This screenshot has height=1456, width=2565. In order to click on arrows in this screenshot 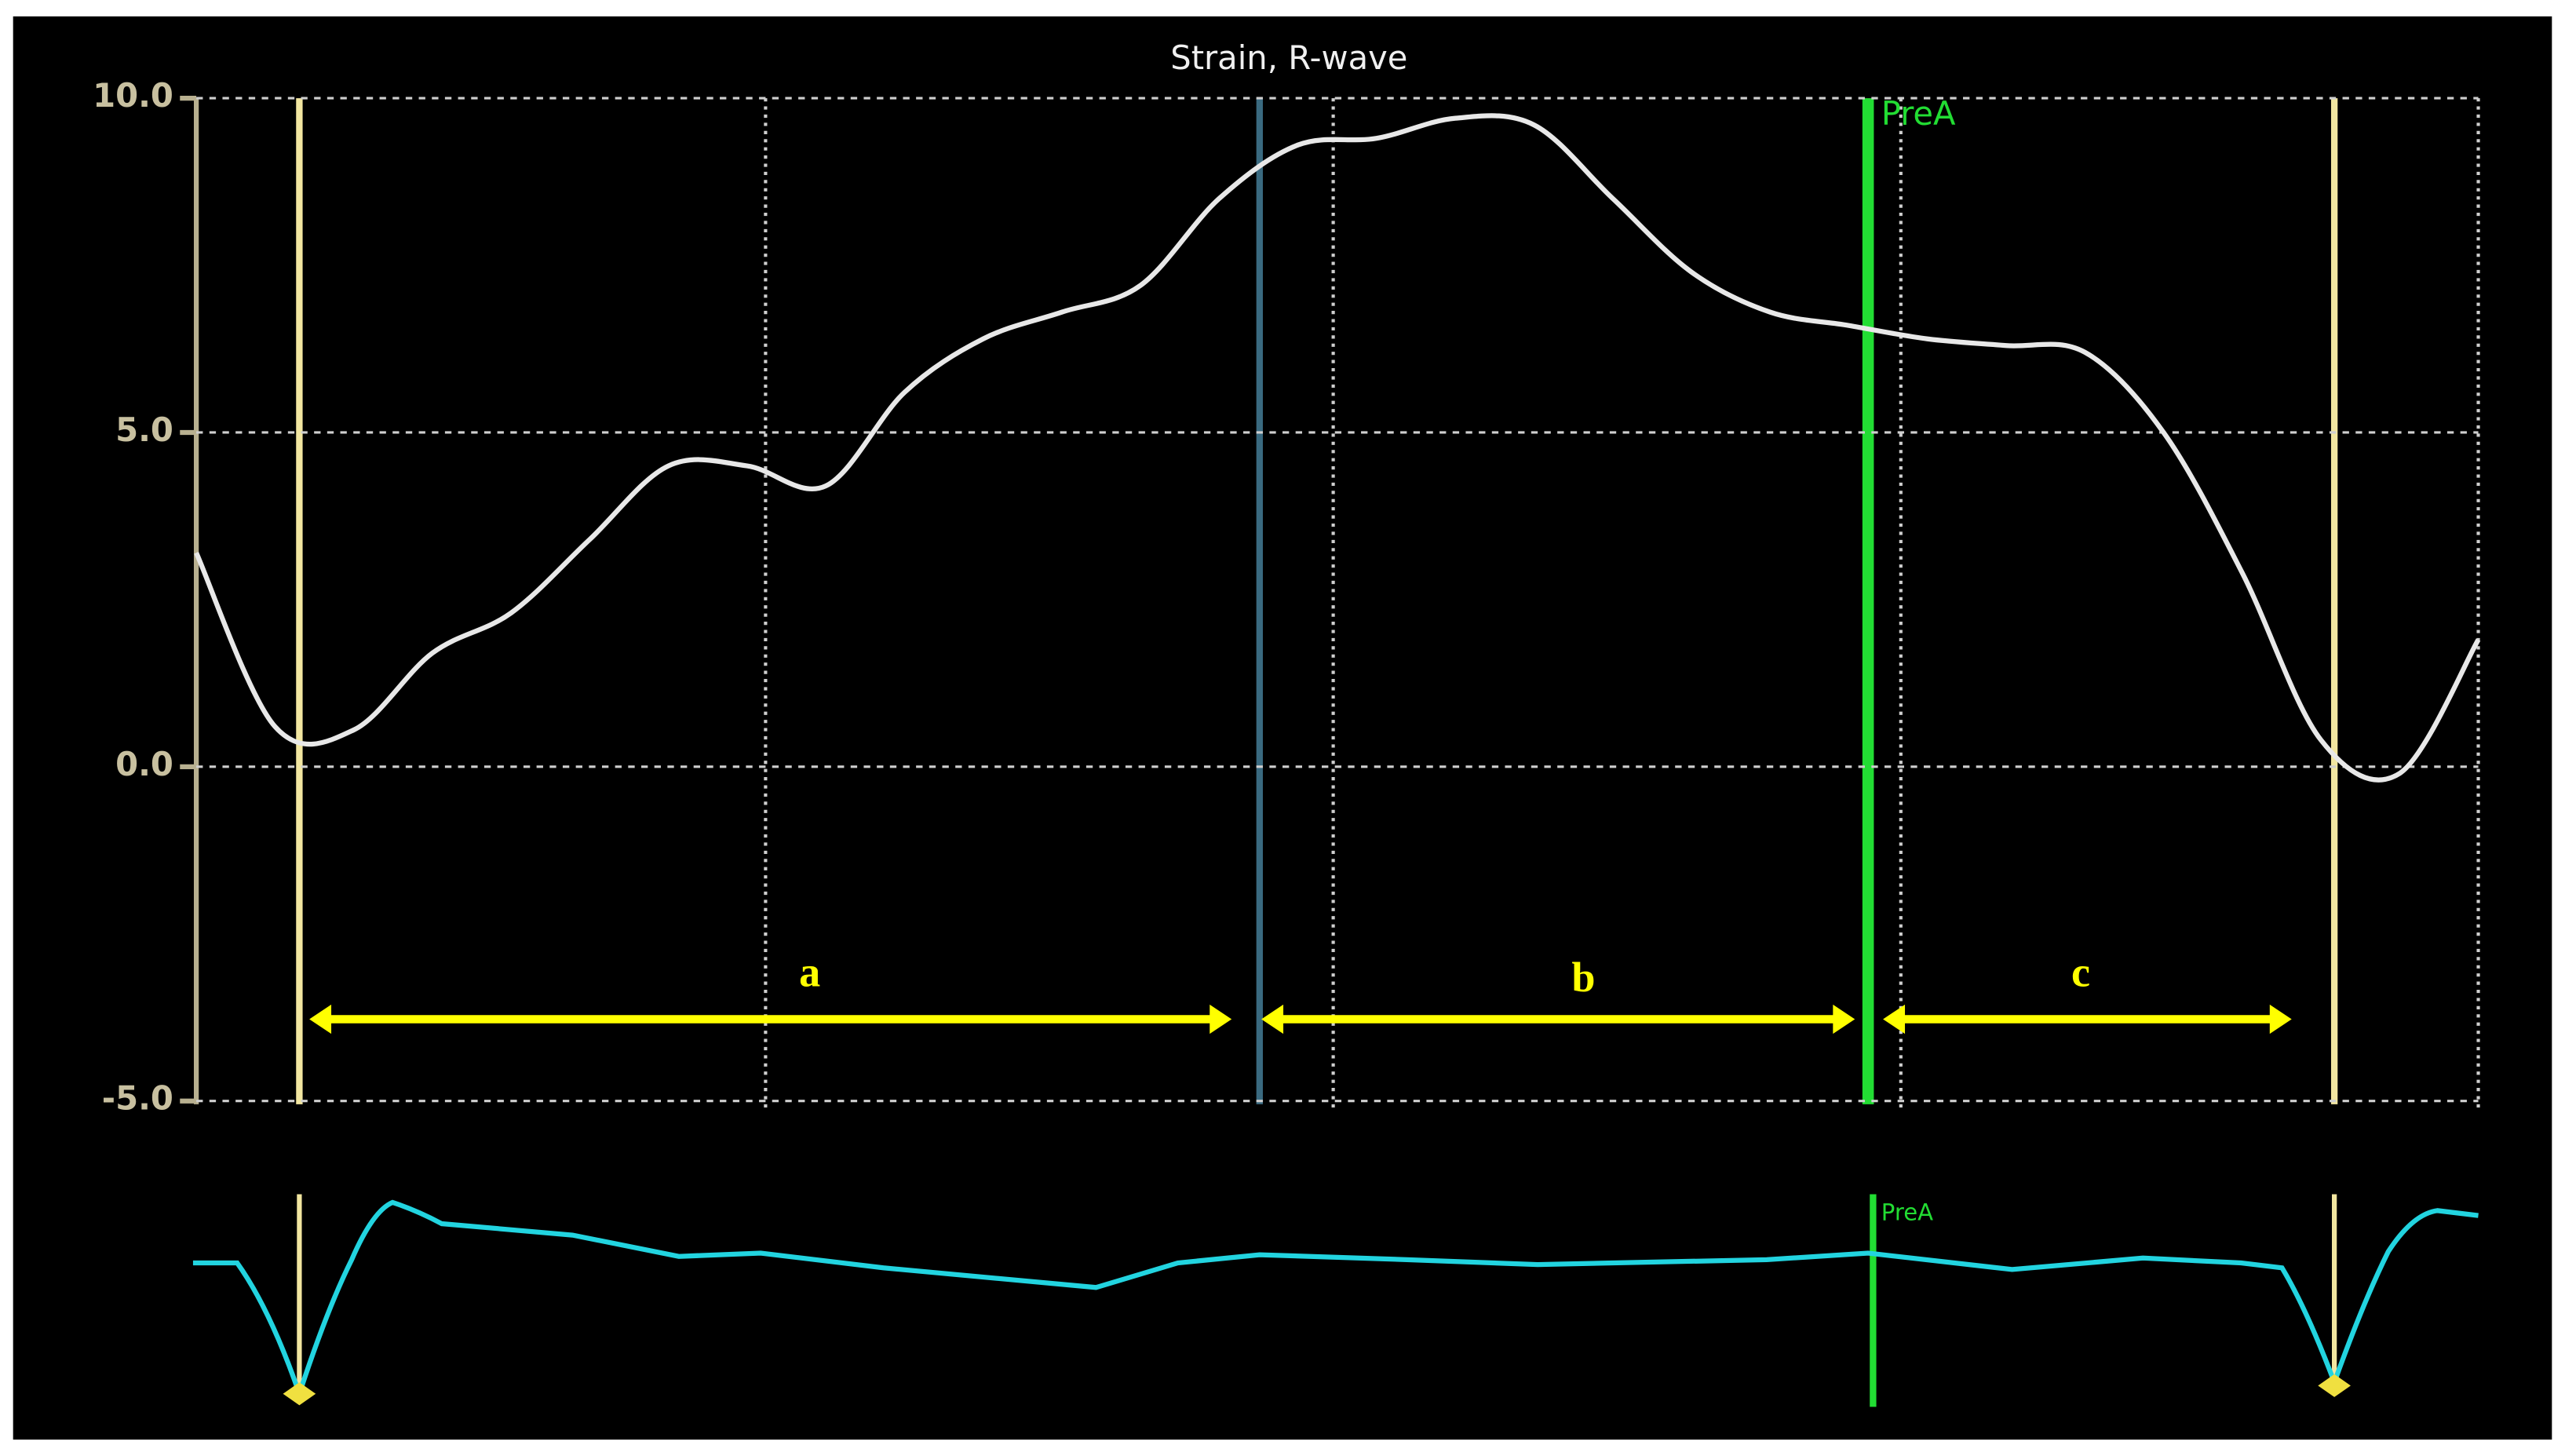, I will do `click(1300, 1019)`.